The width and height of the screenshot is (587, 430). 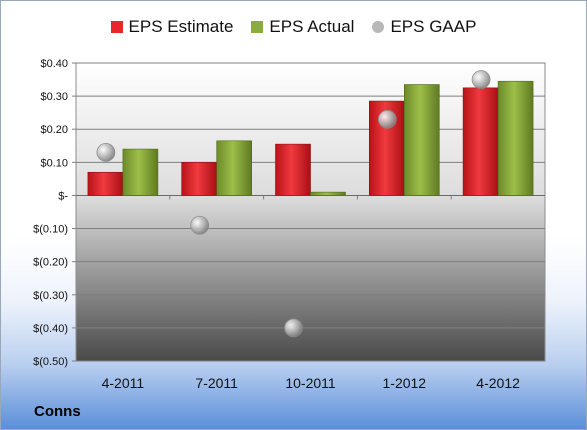 I want to click on y-tick-label: $0.10, so click(x=54, y=163).